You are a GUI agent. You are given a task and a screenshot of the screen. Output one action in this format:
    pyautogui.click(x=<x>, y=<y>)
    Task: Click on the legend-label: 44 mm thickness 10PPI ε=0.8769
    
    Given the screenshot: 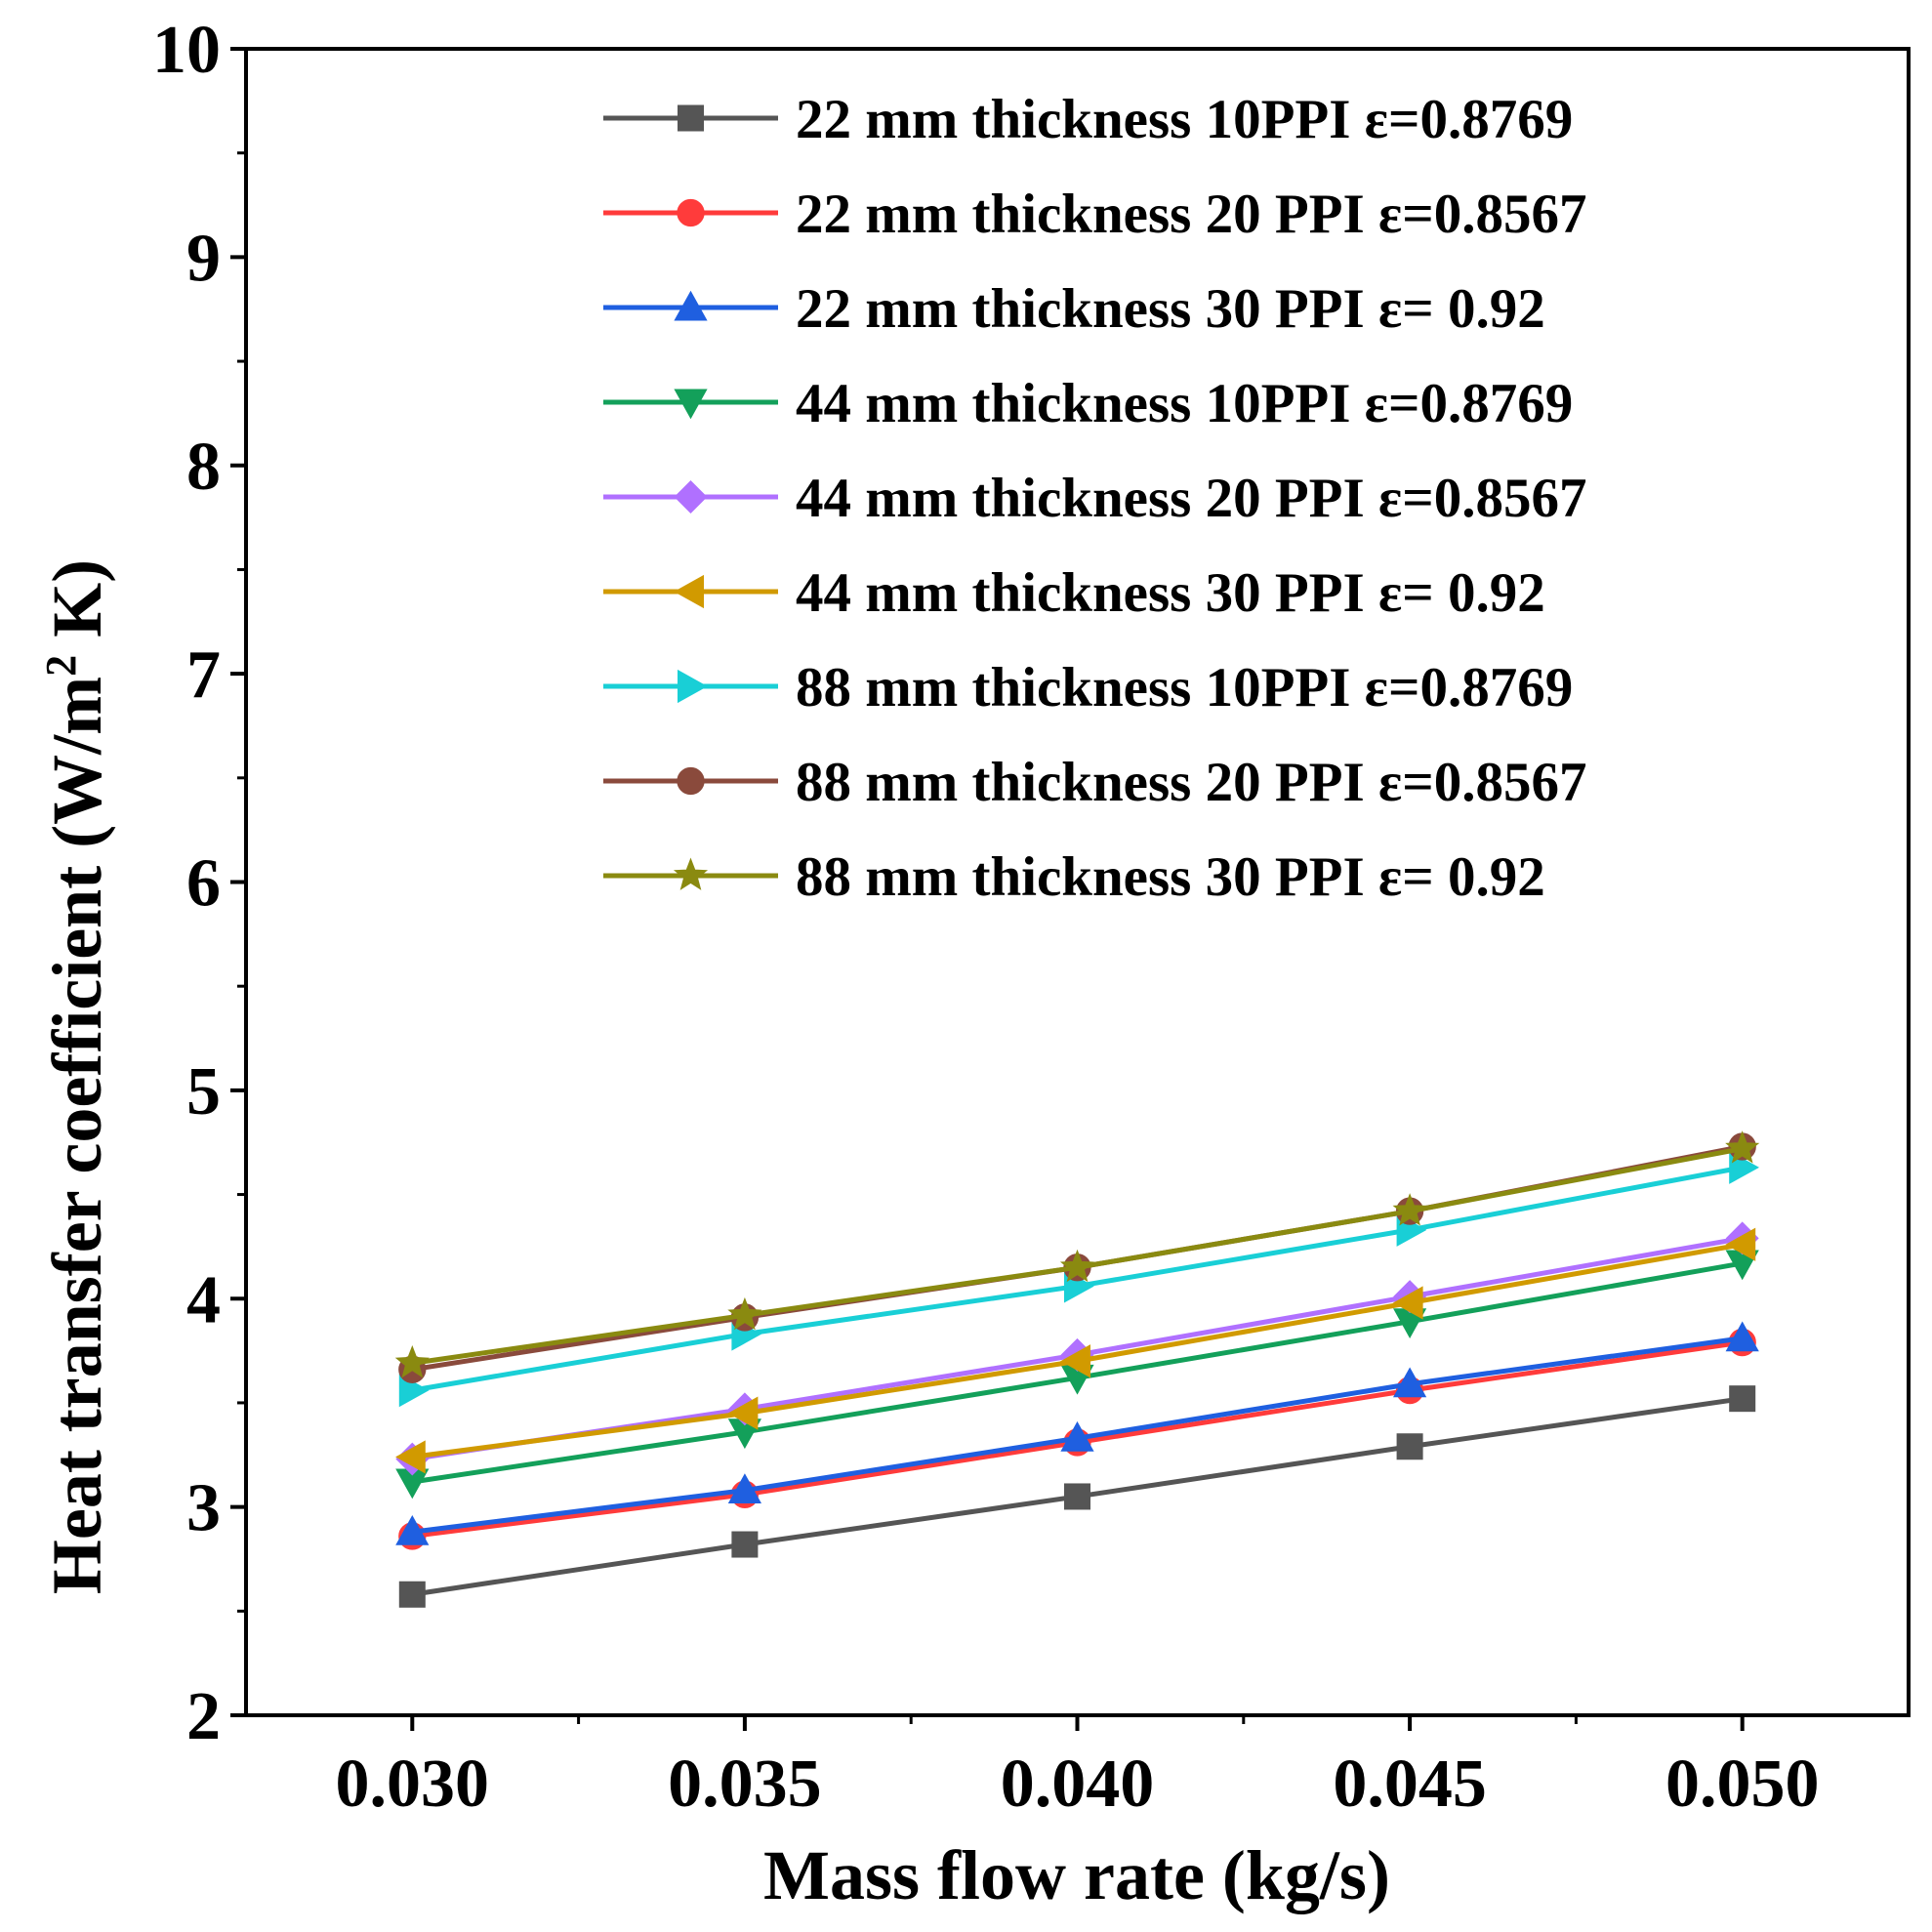 What is the action you would take?
    pyautogui.click(x=1184, y=403)
    